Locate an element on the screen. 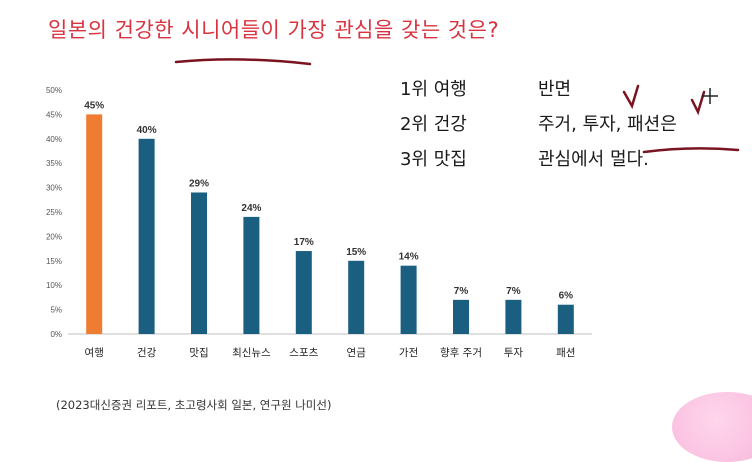 Image resolution: width=752 pixels, height=462 pixels. note-row-1: 1위 여행 반면 is located at coordinates (538, 89).